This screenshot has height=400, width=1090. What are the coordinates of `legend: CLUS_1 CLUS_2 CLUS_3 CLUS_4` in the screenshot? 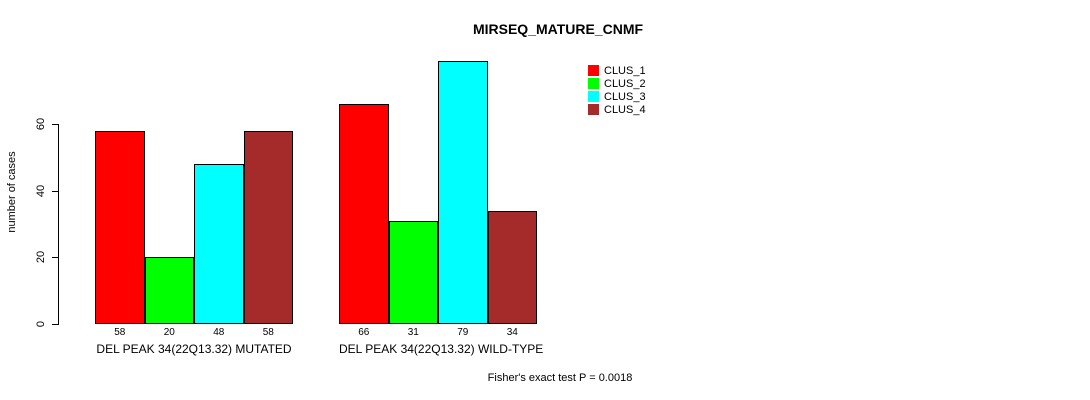 It's located at (617, 90).